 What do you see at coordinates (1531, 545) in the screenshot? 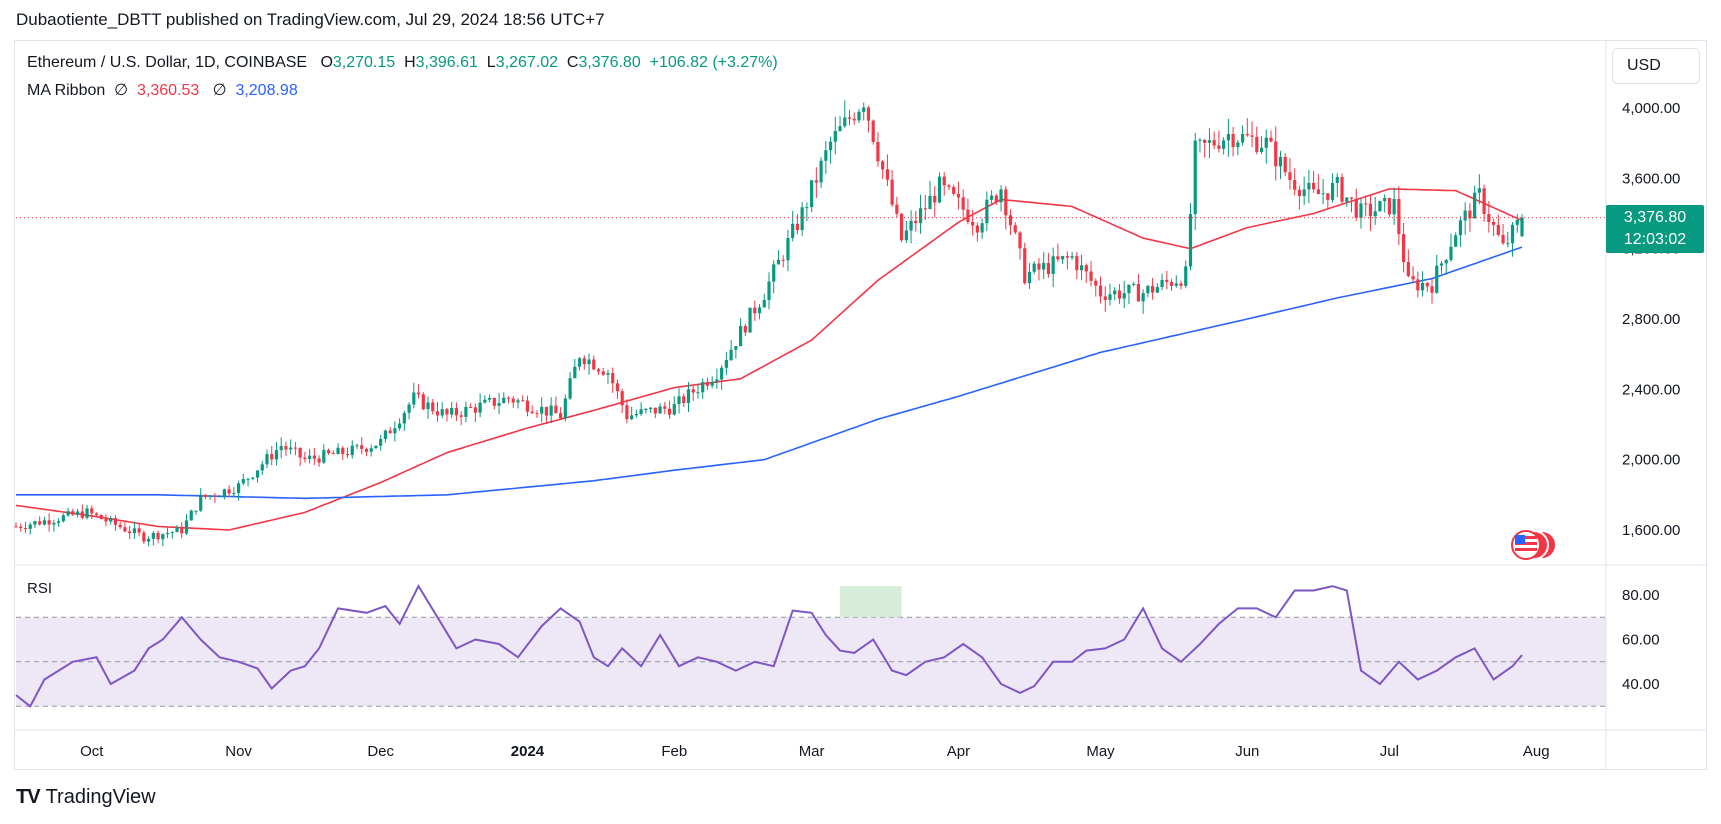
I see `flag-icon` at bounding box center [1531, 545].